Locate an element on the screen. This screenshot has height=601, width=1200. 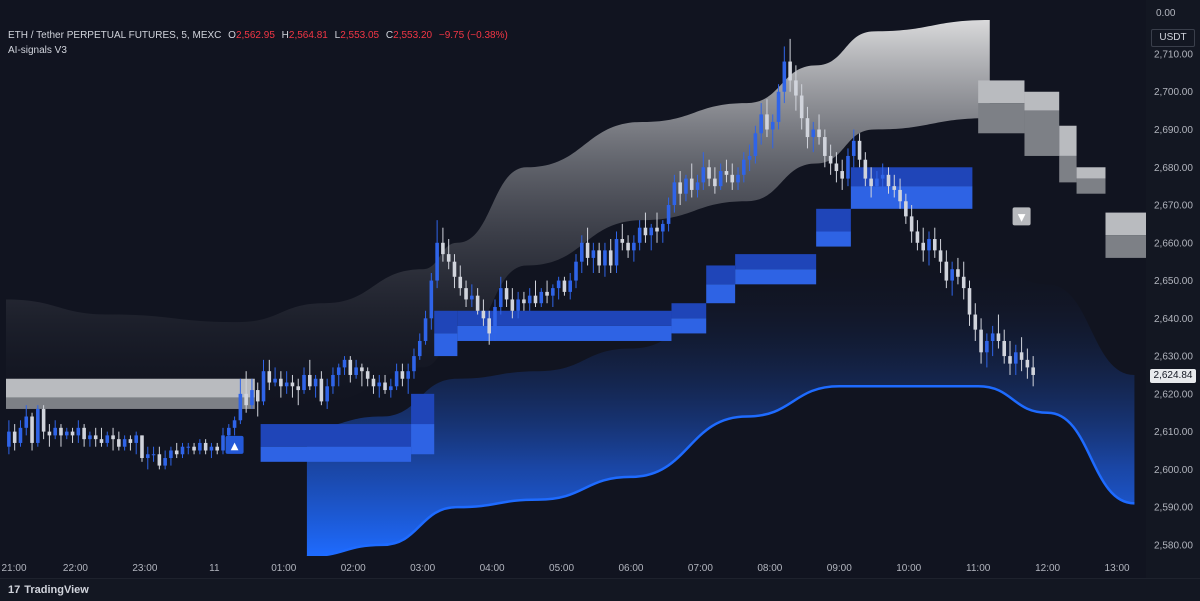
currency-unit-button: USDT is located at coordinates (1173, 38).